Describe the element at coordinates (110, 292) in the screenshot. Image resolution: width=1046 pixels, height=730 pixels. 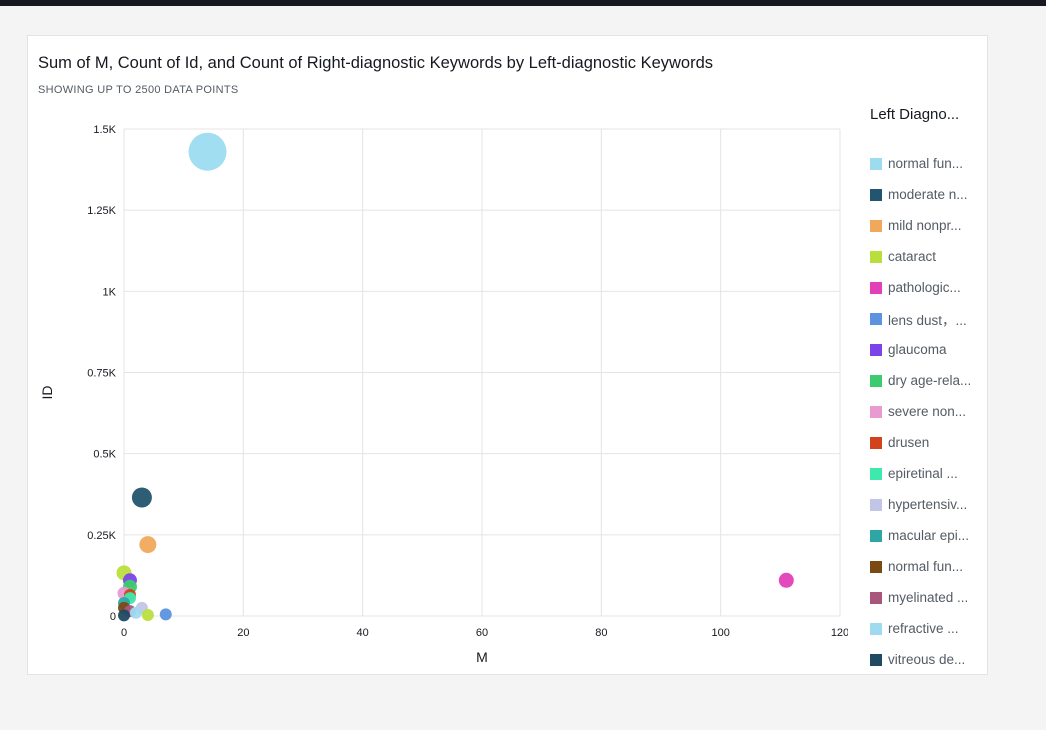
I see `y-tick-label: 1K` at that location.